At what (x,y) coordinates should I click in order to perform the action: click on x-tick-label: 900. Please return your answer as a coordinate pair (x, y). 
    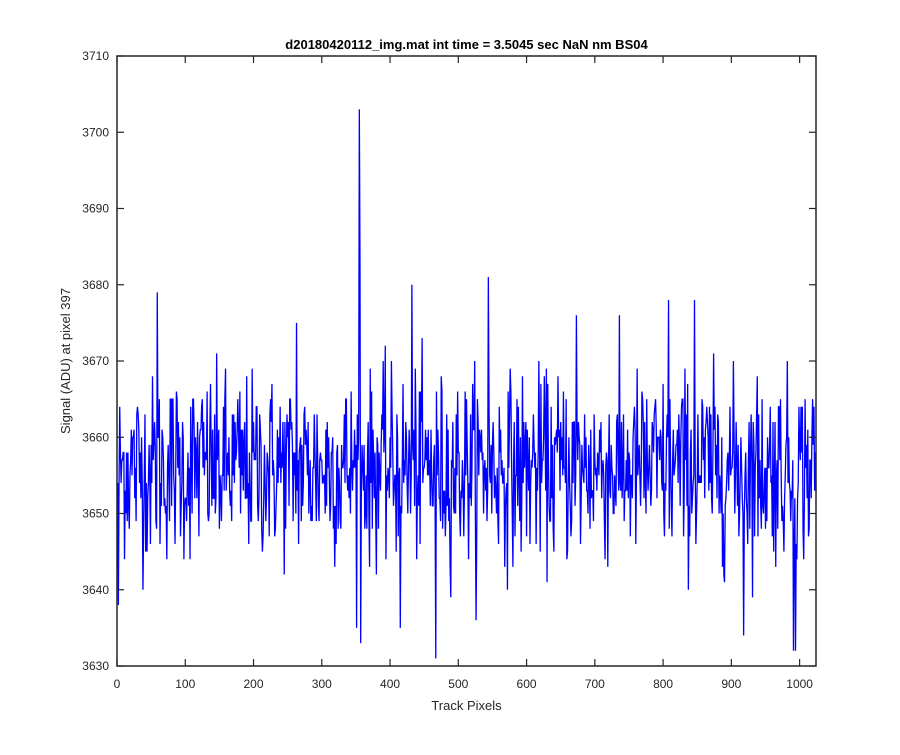
    Looking at the image, I should click on (731, 684).